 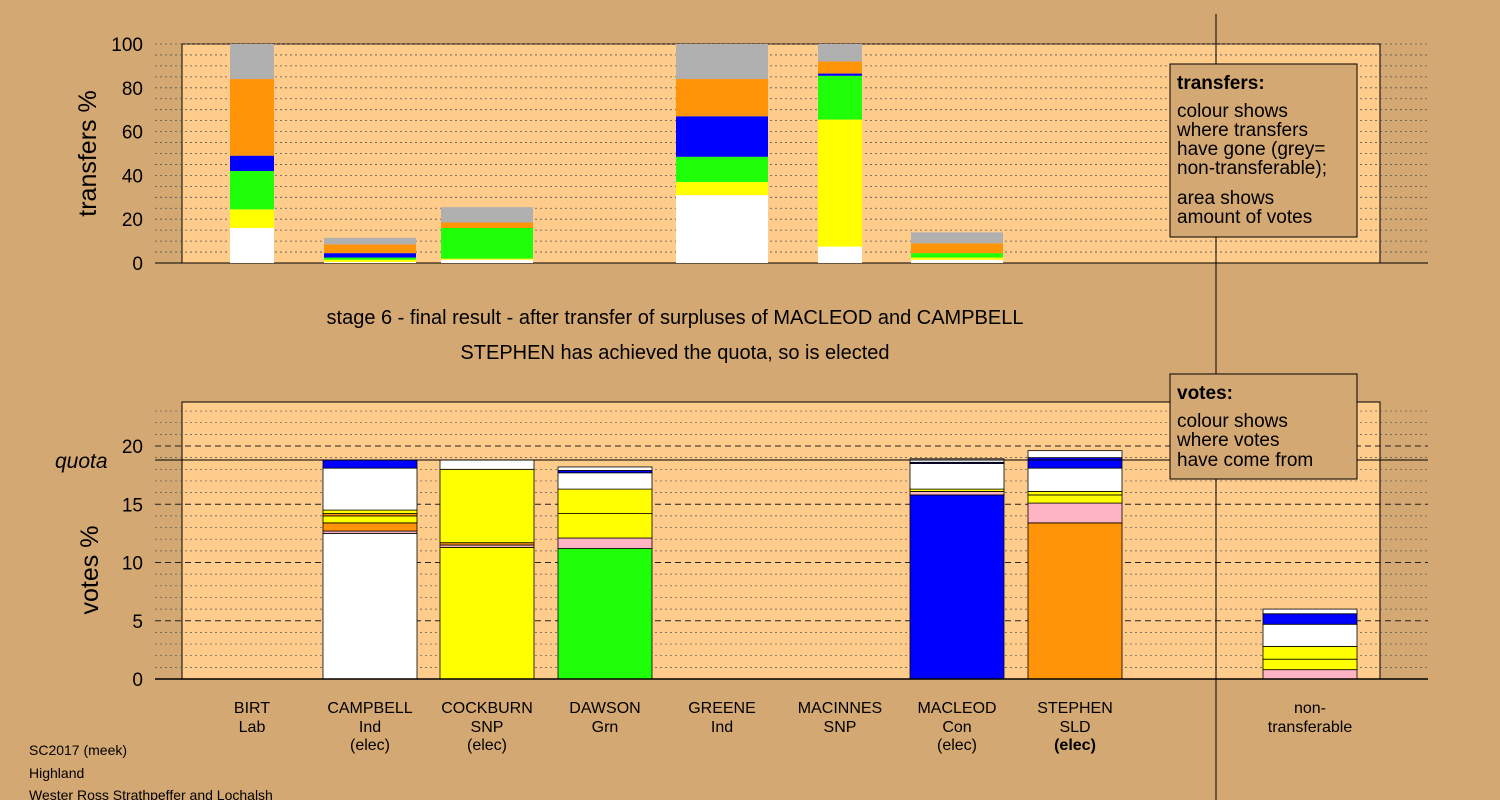 I want to click on transfers-legend-line: non-transferable);, so click(x=1252, y=168).